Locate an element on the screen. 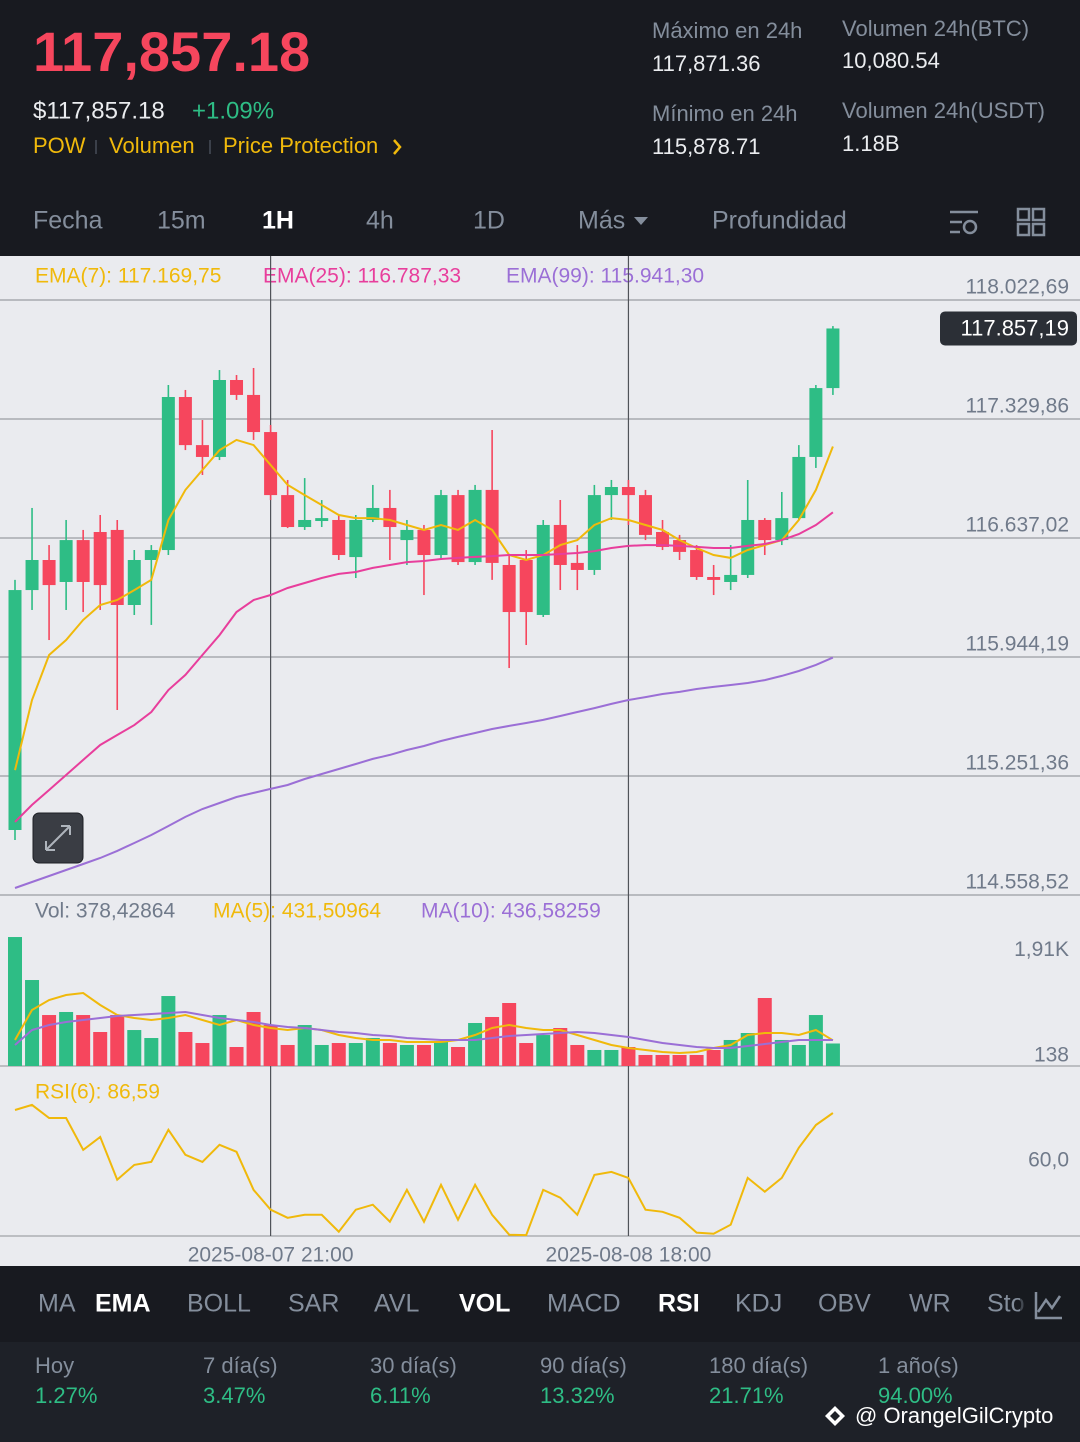 The height and width of the screenshot is (1442, 1080). tab: Fecha is located at coordinates (68, 221).